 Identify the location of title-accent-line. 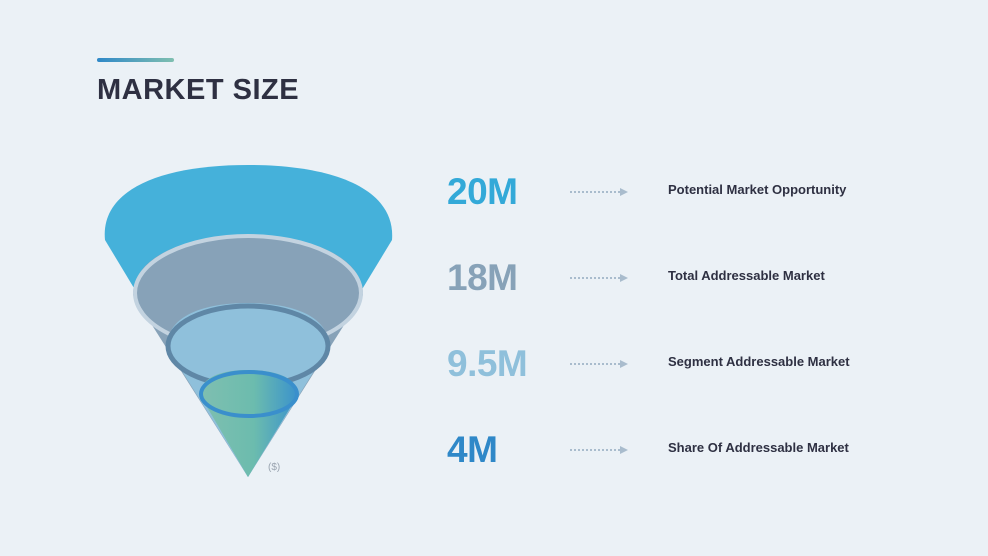
(135, 60).